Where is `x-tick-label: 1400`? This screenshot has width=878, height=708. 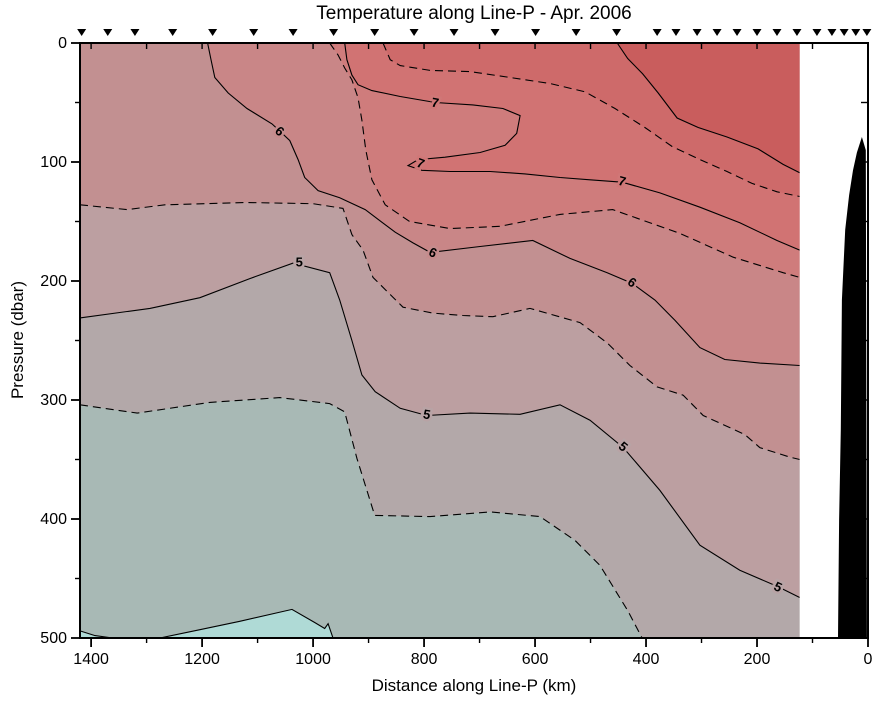
x-tick-label: 1400 is located at coordinates (91, 659).